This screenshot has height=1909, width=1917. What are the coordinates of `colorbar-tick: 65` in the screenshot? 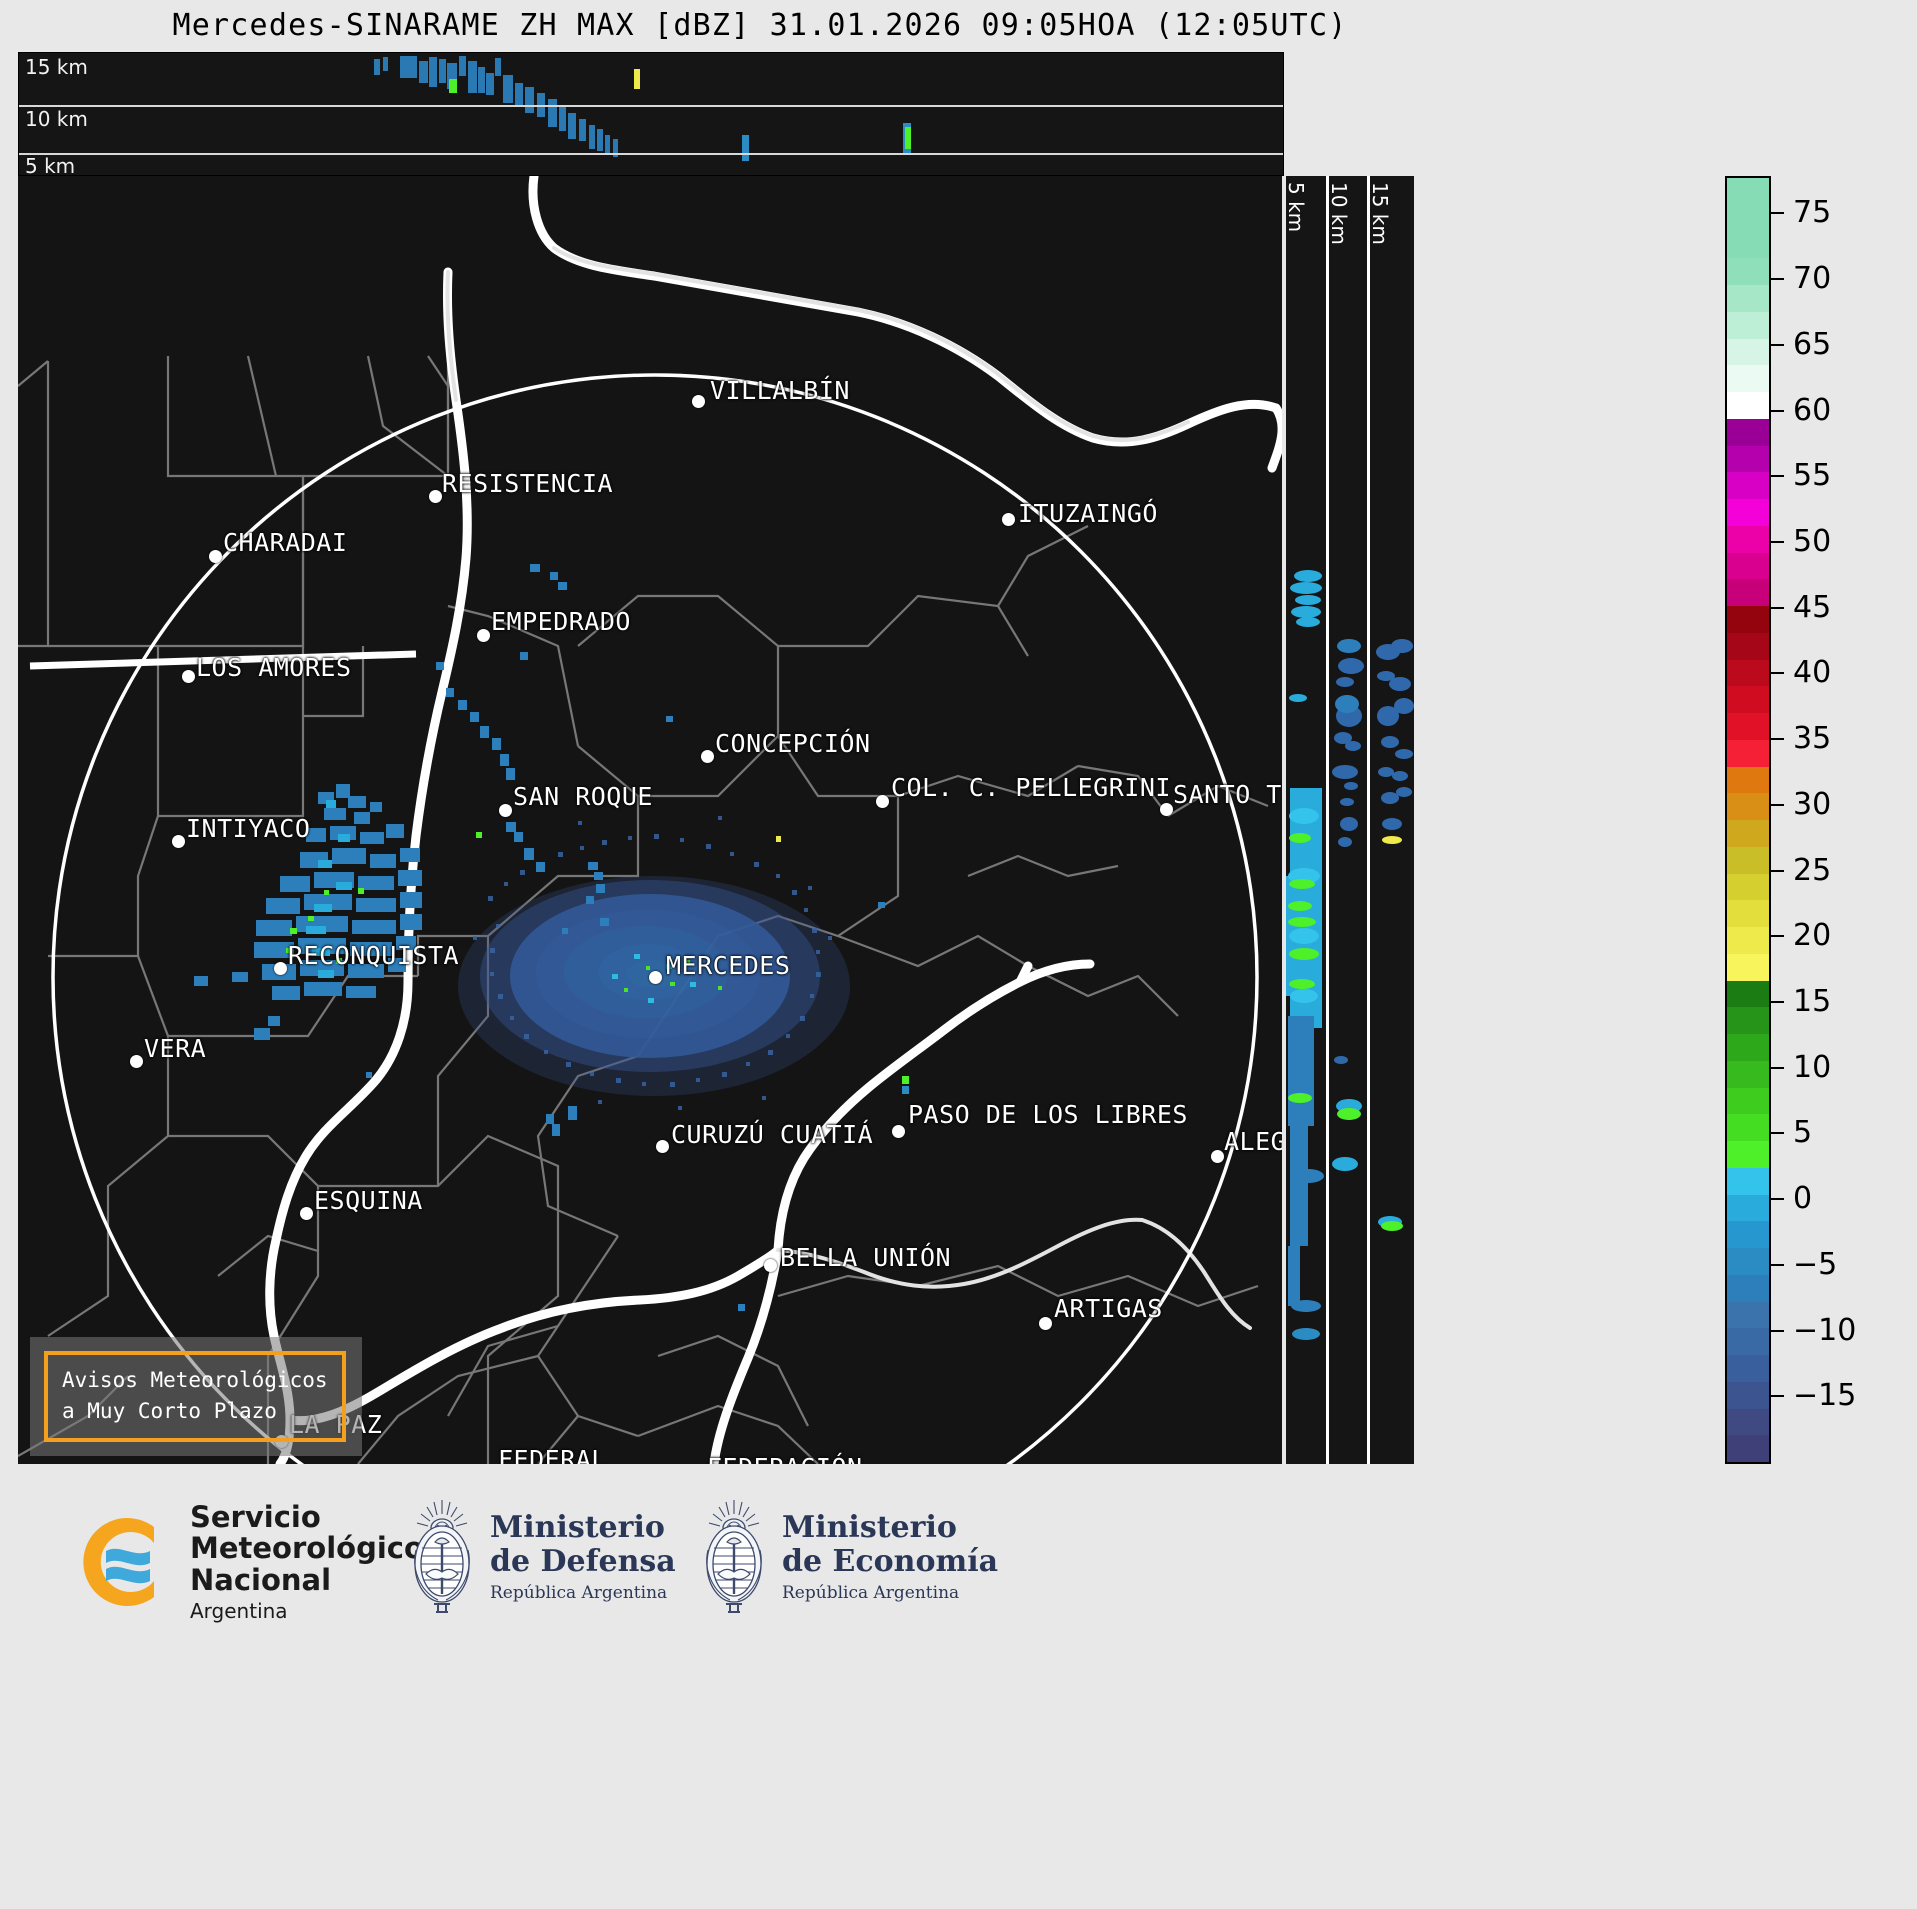 It's located at (1801, 344).